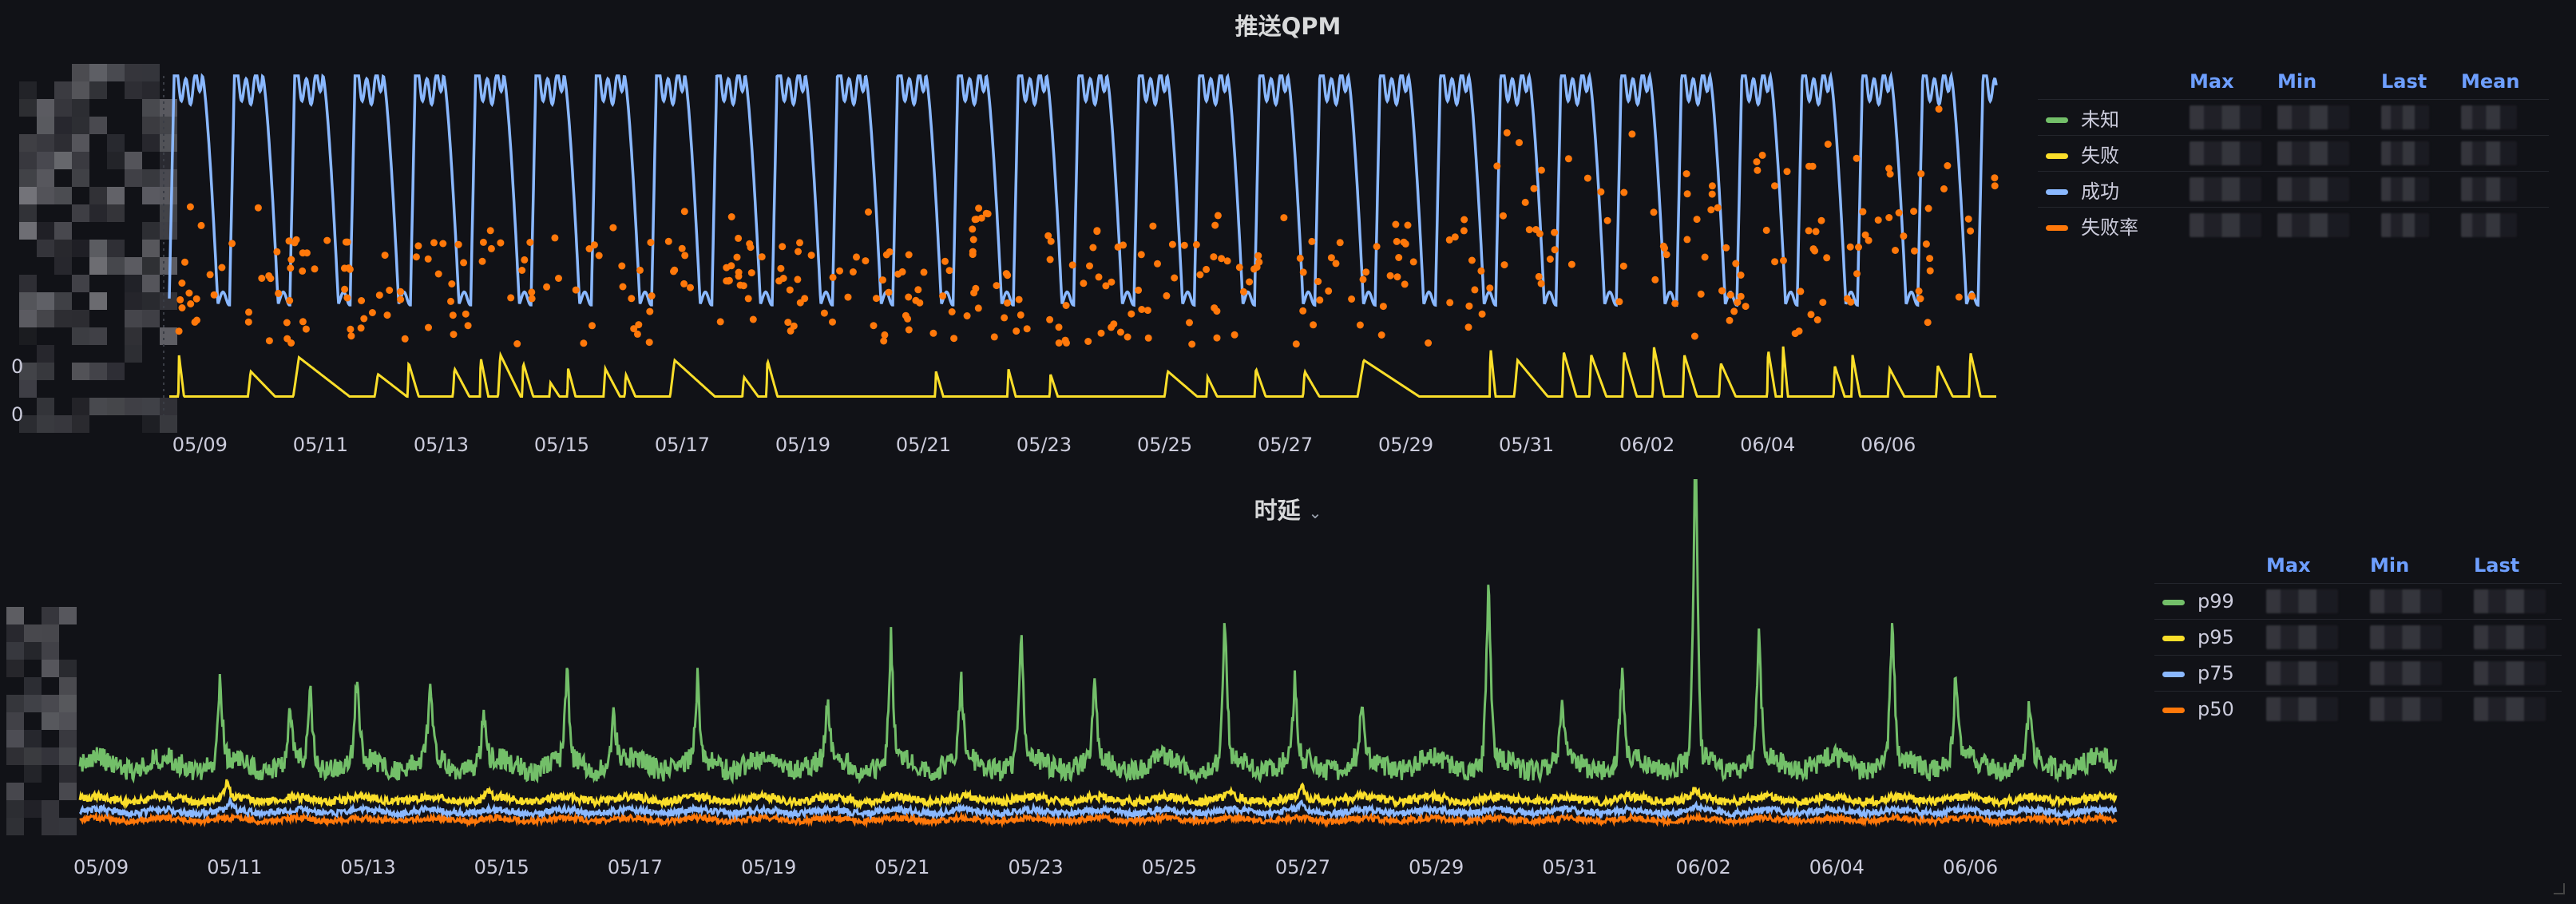 The height and width of the screenshot is (904, 2576). I want to click on qpm-panel-title: 推送QPM, so click(1288, 26).